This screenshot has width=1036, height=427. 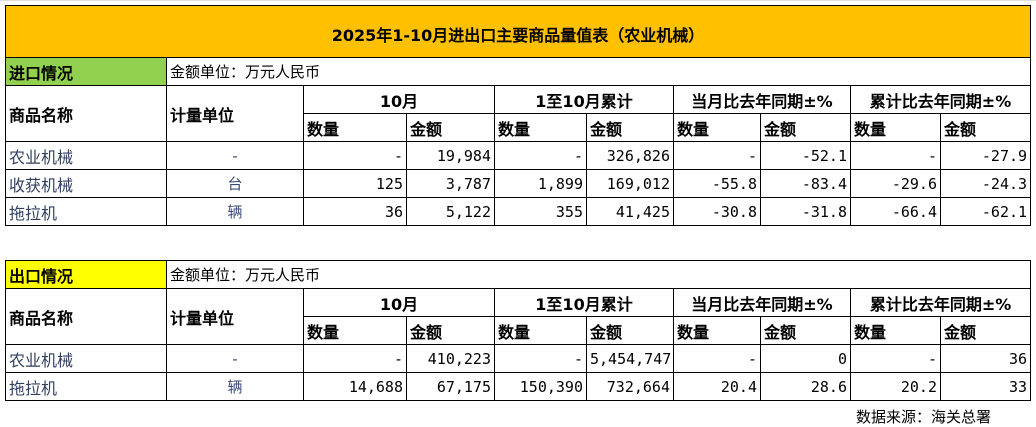 What do you see at coordinates (450, 386) in the screenshot?
I see `value-cell: 67,175` at bounding box center [450, 386].